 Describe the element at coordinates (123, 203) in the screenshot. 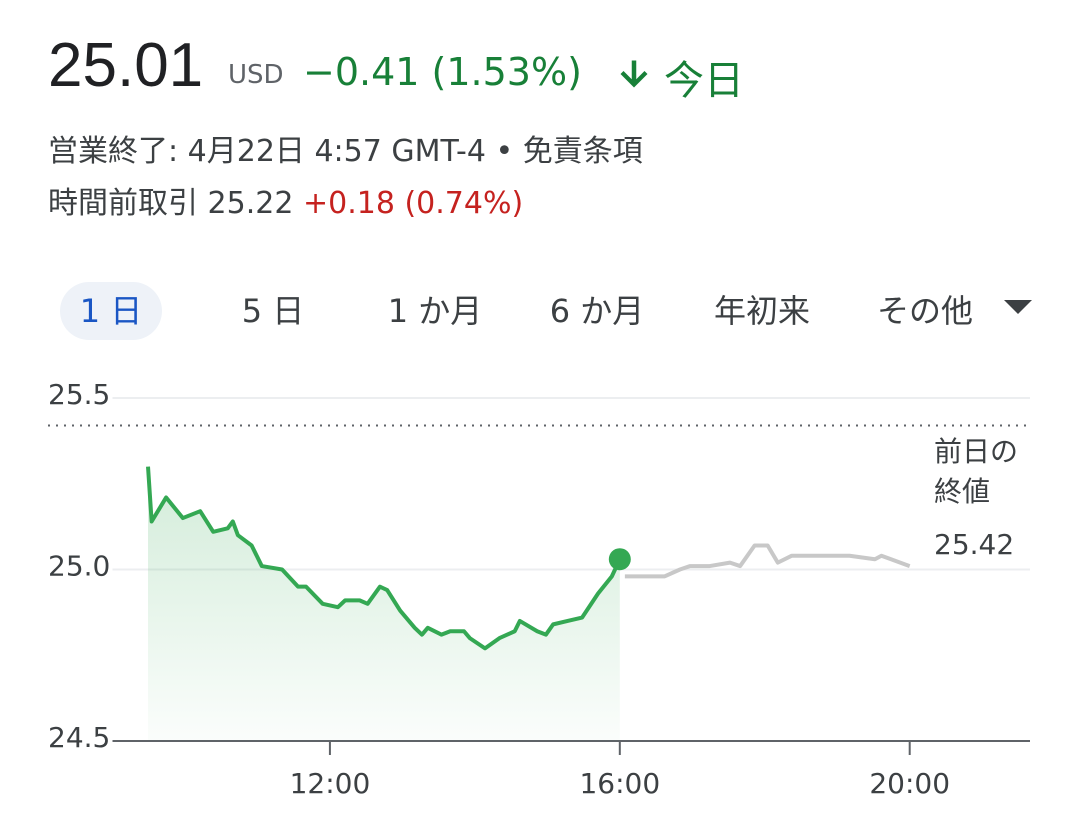

I see `premarket-label: 時間前取引` at that location.